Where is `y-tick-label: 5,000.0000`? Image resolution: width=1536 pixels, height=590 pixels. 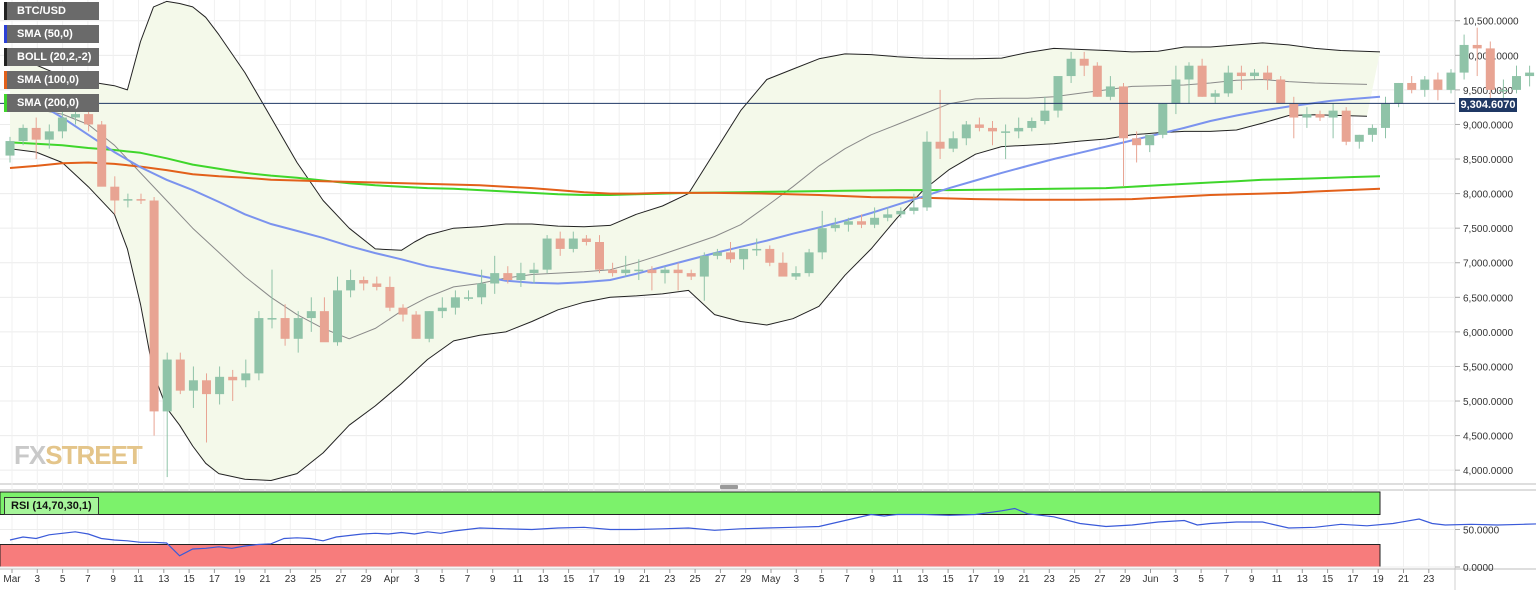 y-tick-label: 5,000.0000 is located at coordinates (1488, 402).